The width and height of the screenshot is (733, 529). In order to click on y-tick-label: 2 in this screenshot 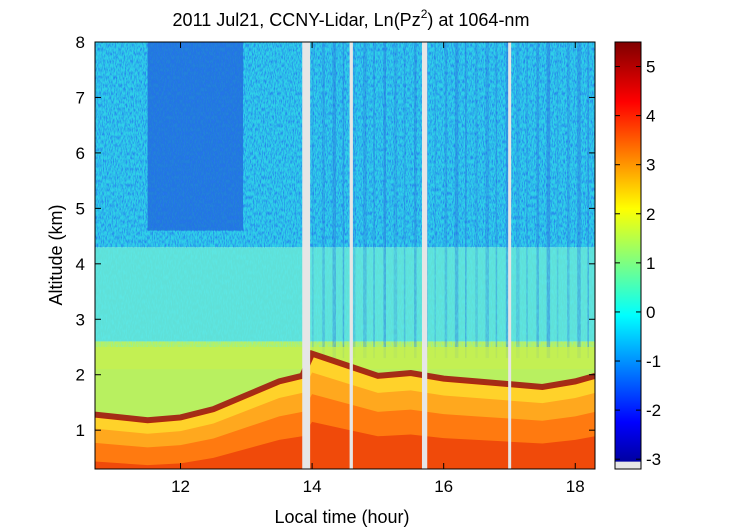, I will do `click(80, 375)`.